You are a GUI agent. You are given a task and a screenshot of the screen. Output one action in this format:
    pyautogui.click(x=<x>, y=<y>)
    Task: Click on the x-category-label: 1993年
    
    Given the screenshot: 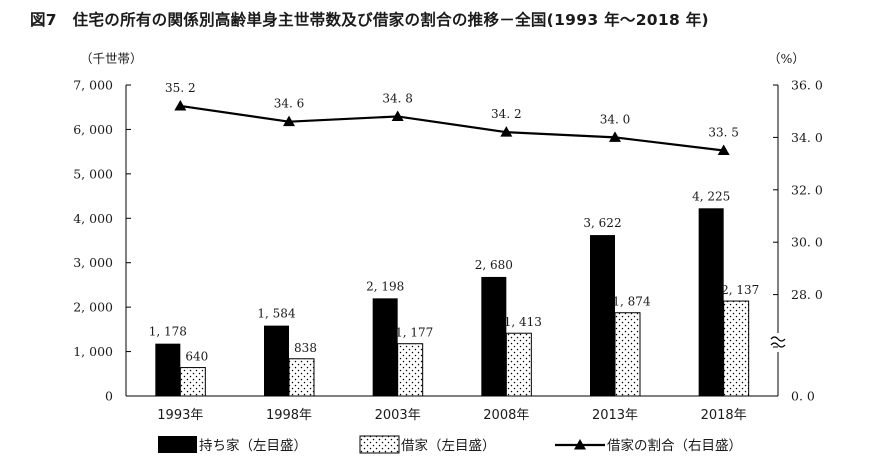 What is the action you would take?
    pyautogui.click(x=180, y=415)
    